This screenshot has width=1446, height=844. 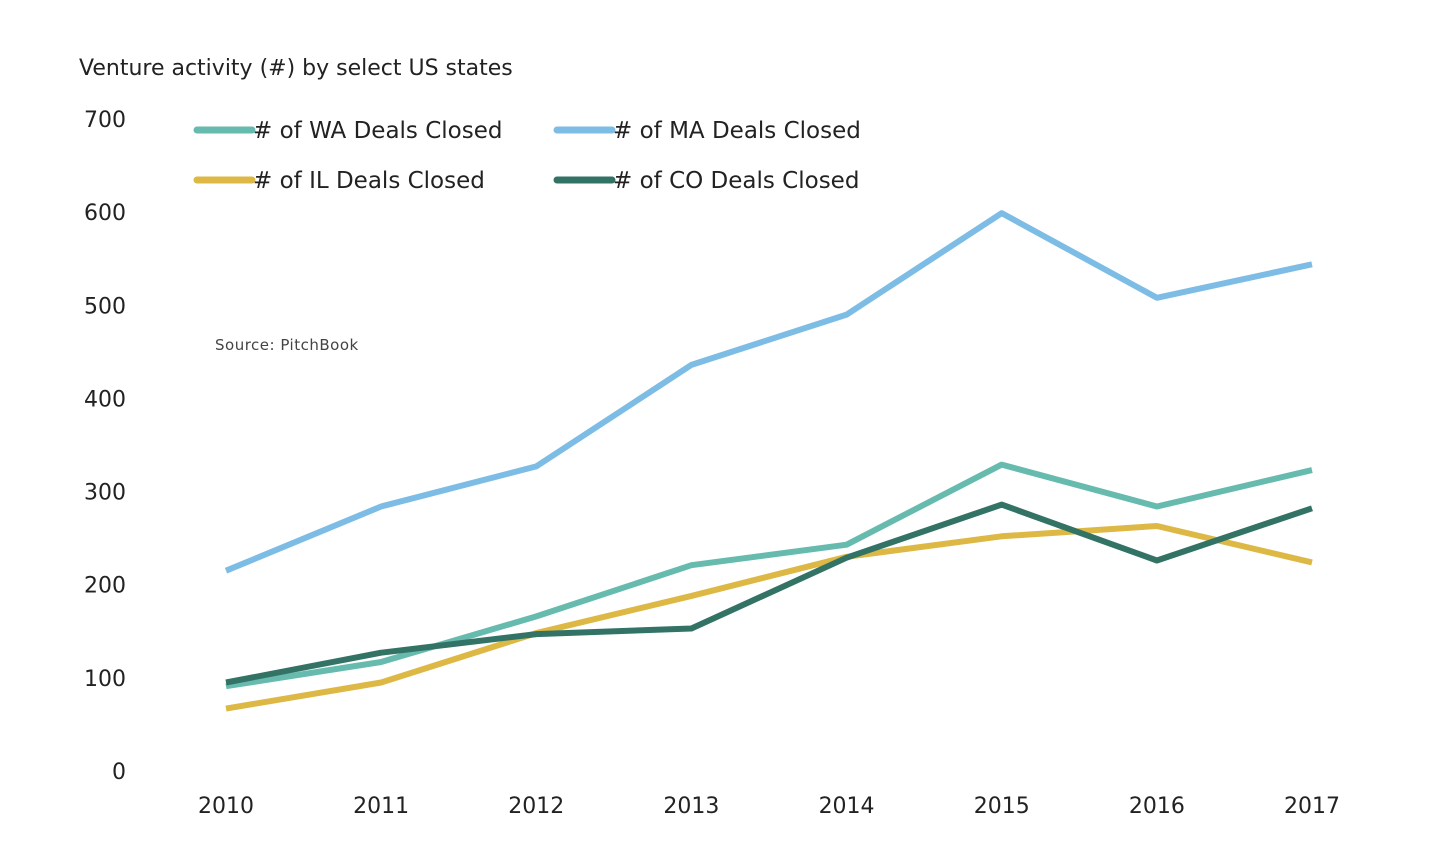 I want to click on legend-label-wa: # of WA Deals Closed, so click(x=378, y=131).